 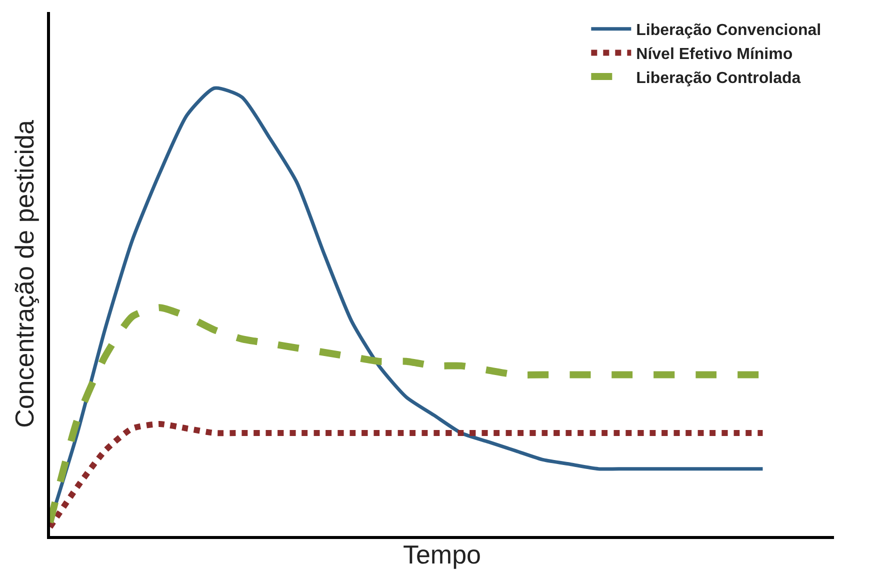 What do you see at coordinates (442, 555) in the screenshot?
I see `x-axis-title: Tempo` at bounding box center [442, 555].